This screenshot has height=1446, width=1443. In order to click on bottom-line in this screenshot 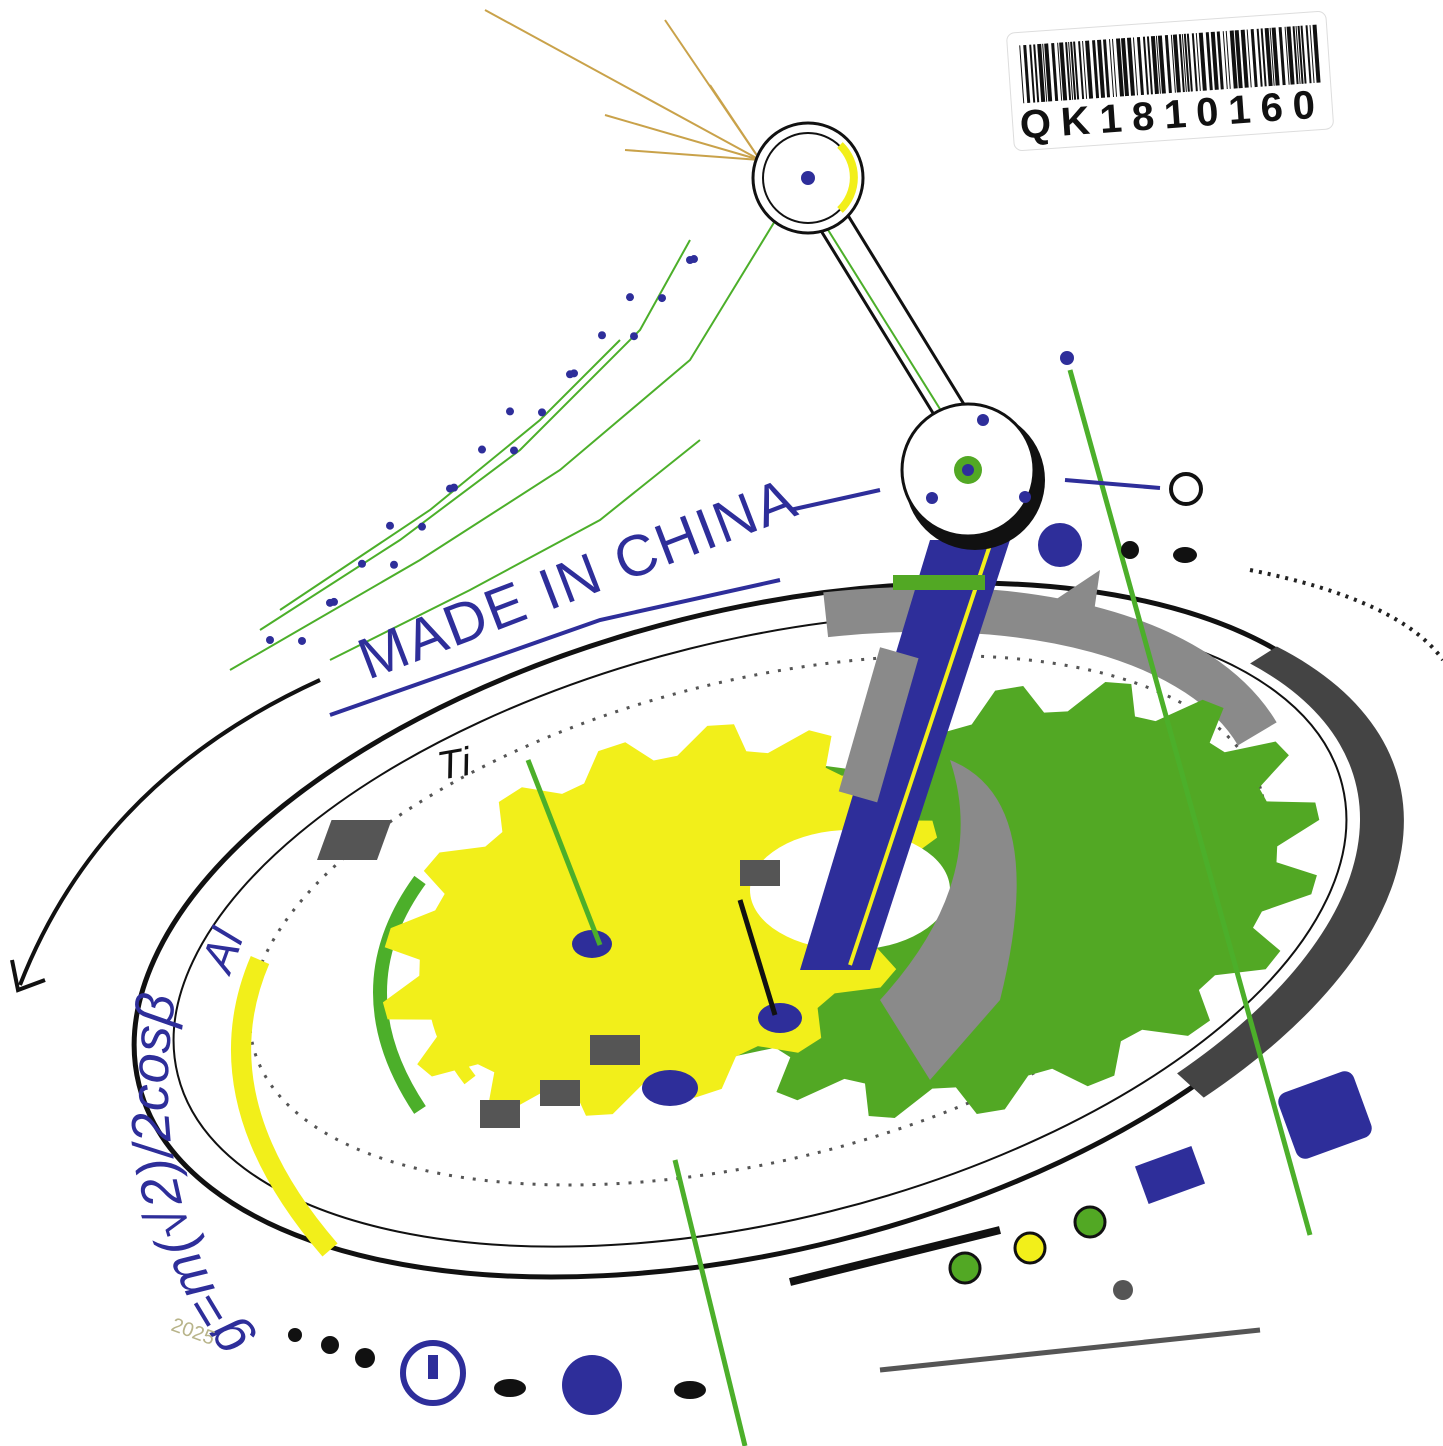, I will do `click(1070, 1350)`.